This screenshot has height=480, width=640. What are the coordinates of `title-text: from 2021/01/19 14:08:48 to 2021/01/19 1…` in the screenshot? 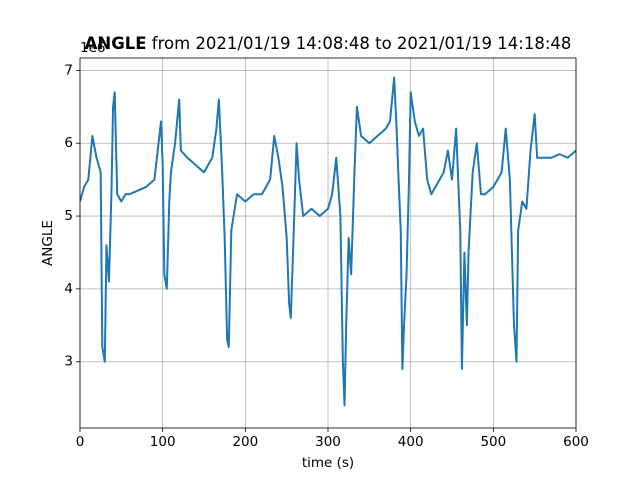 It's located at (362, 43).